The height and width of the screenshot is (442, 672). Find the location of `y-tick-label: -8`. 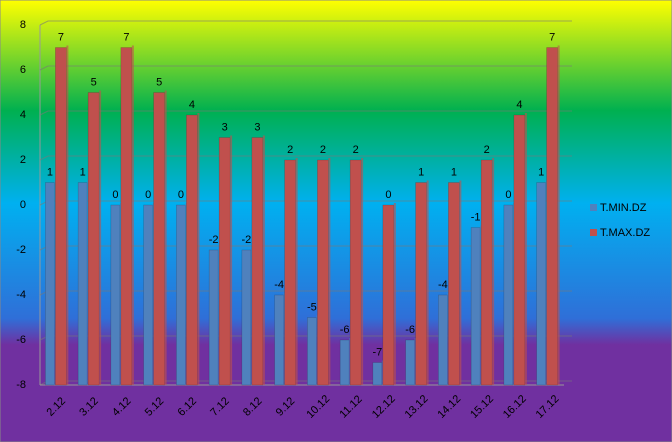

y-tick-label: -8 is located at coordinates (21, 385).